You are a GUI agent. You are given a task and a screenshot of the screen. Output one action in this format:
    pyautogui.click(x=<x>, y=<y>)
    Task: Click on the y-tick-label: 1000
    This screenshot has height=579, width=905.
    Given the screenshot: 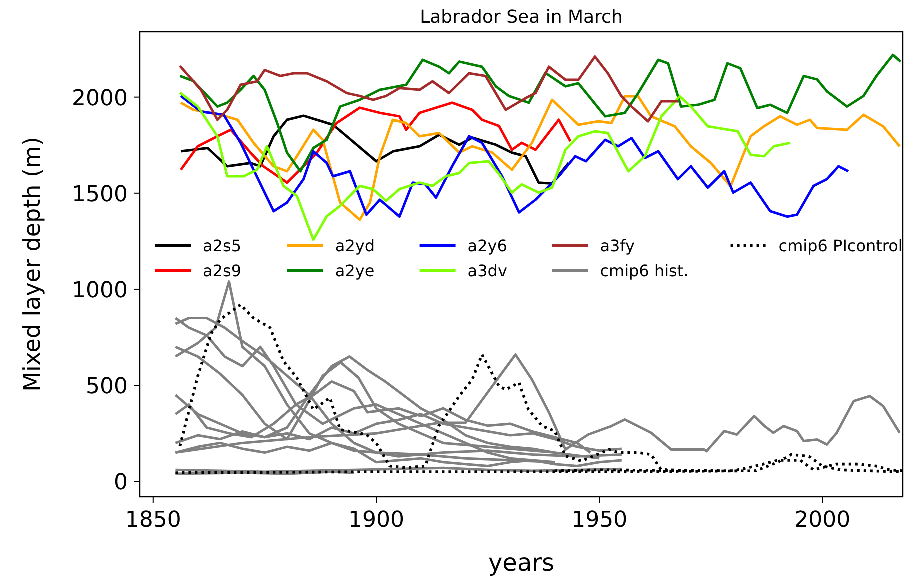 What is the action you would take?
    pyautogui.click(x=100, y=291)
    